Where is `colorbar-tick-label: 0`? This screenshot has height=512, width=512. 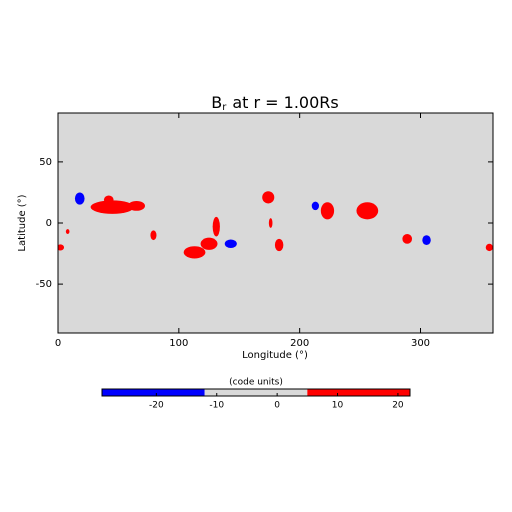
colorbar-tick-label: 0 is located at coordinates (277, 406).